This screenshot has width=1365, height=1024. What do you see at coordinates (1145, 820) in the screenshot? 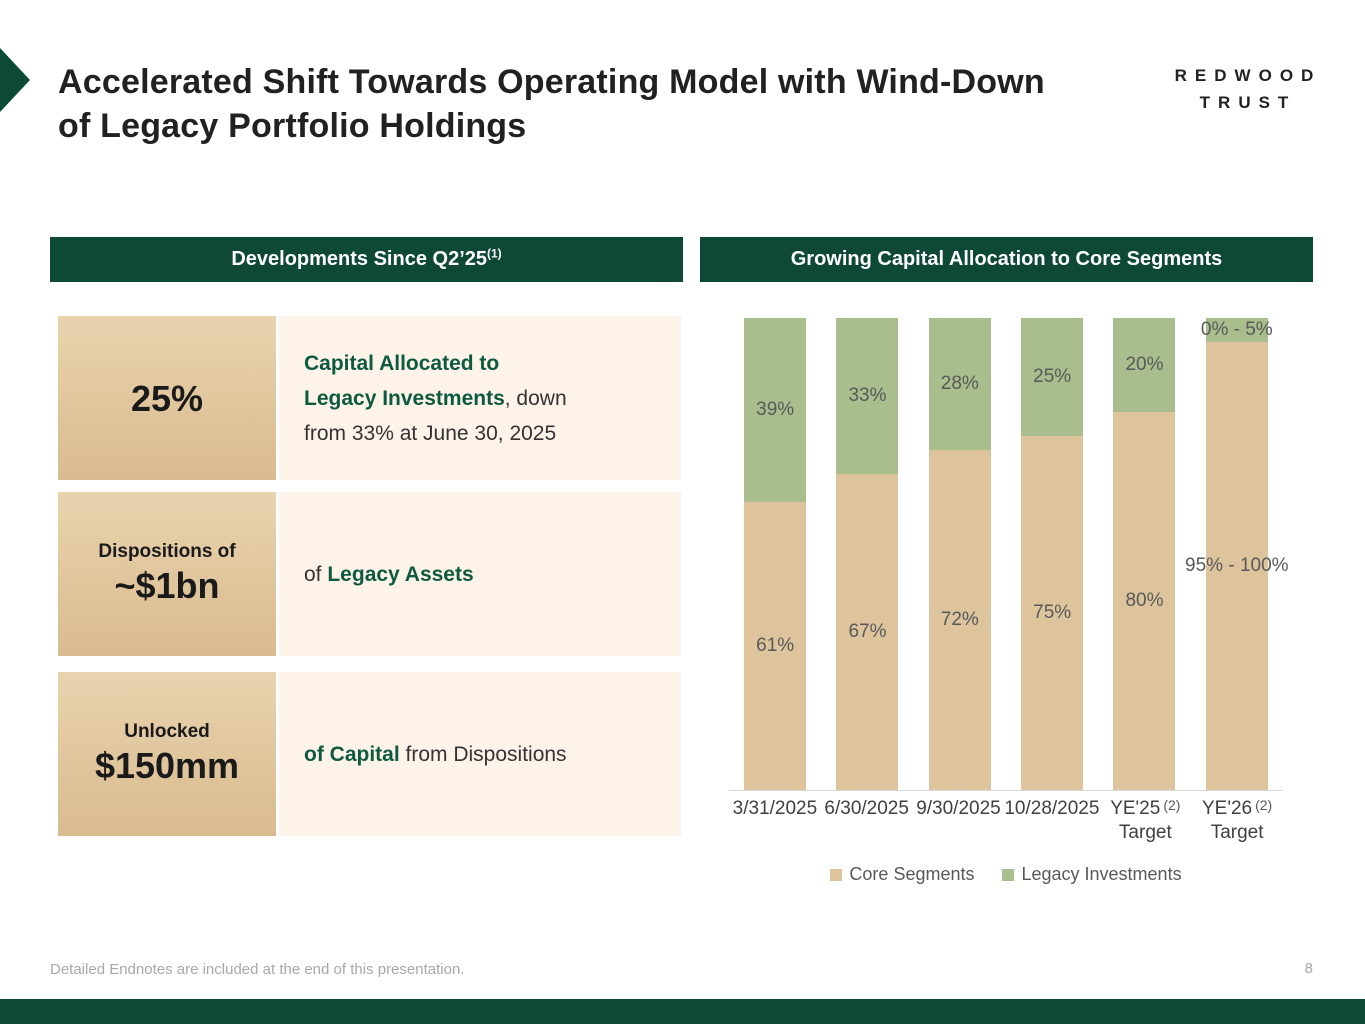
I see `x-axis-label: YE'25 (2) Target` at bounding box center [1145, 820].